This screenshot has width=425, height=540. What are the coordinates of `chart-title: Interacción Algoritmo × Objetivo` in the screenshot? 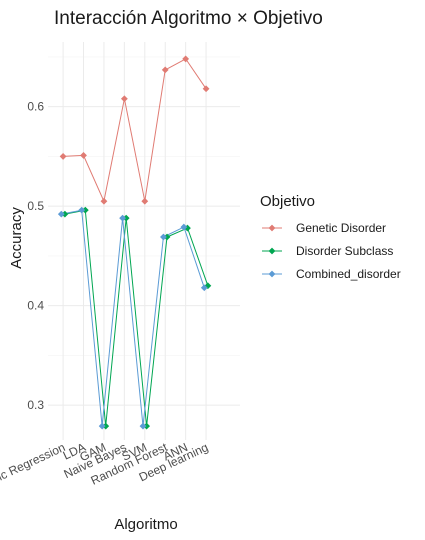 It's located at (188, 18).